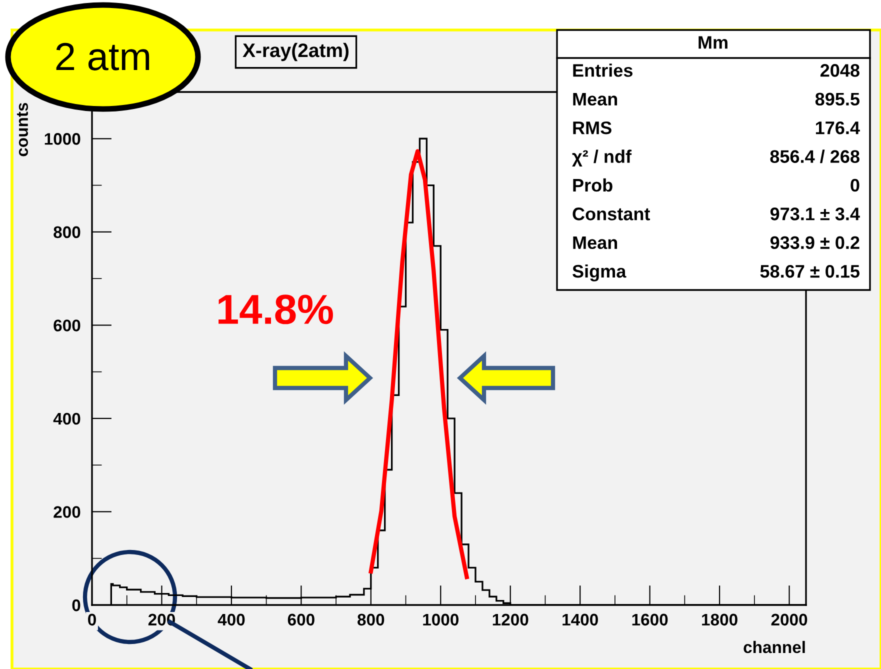  What do you see at coordinates (76, 605) in the screenshot?
I see `y-tick-label: 0` at bounding box center [76, 605].